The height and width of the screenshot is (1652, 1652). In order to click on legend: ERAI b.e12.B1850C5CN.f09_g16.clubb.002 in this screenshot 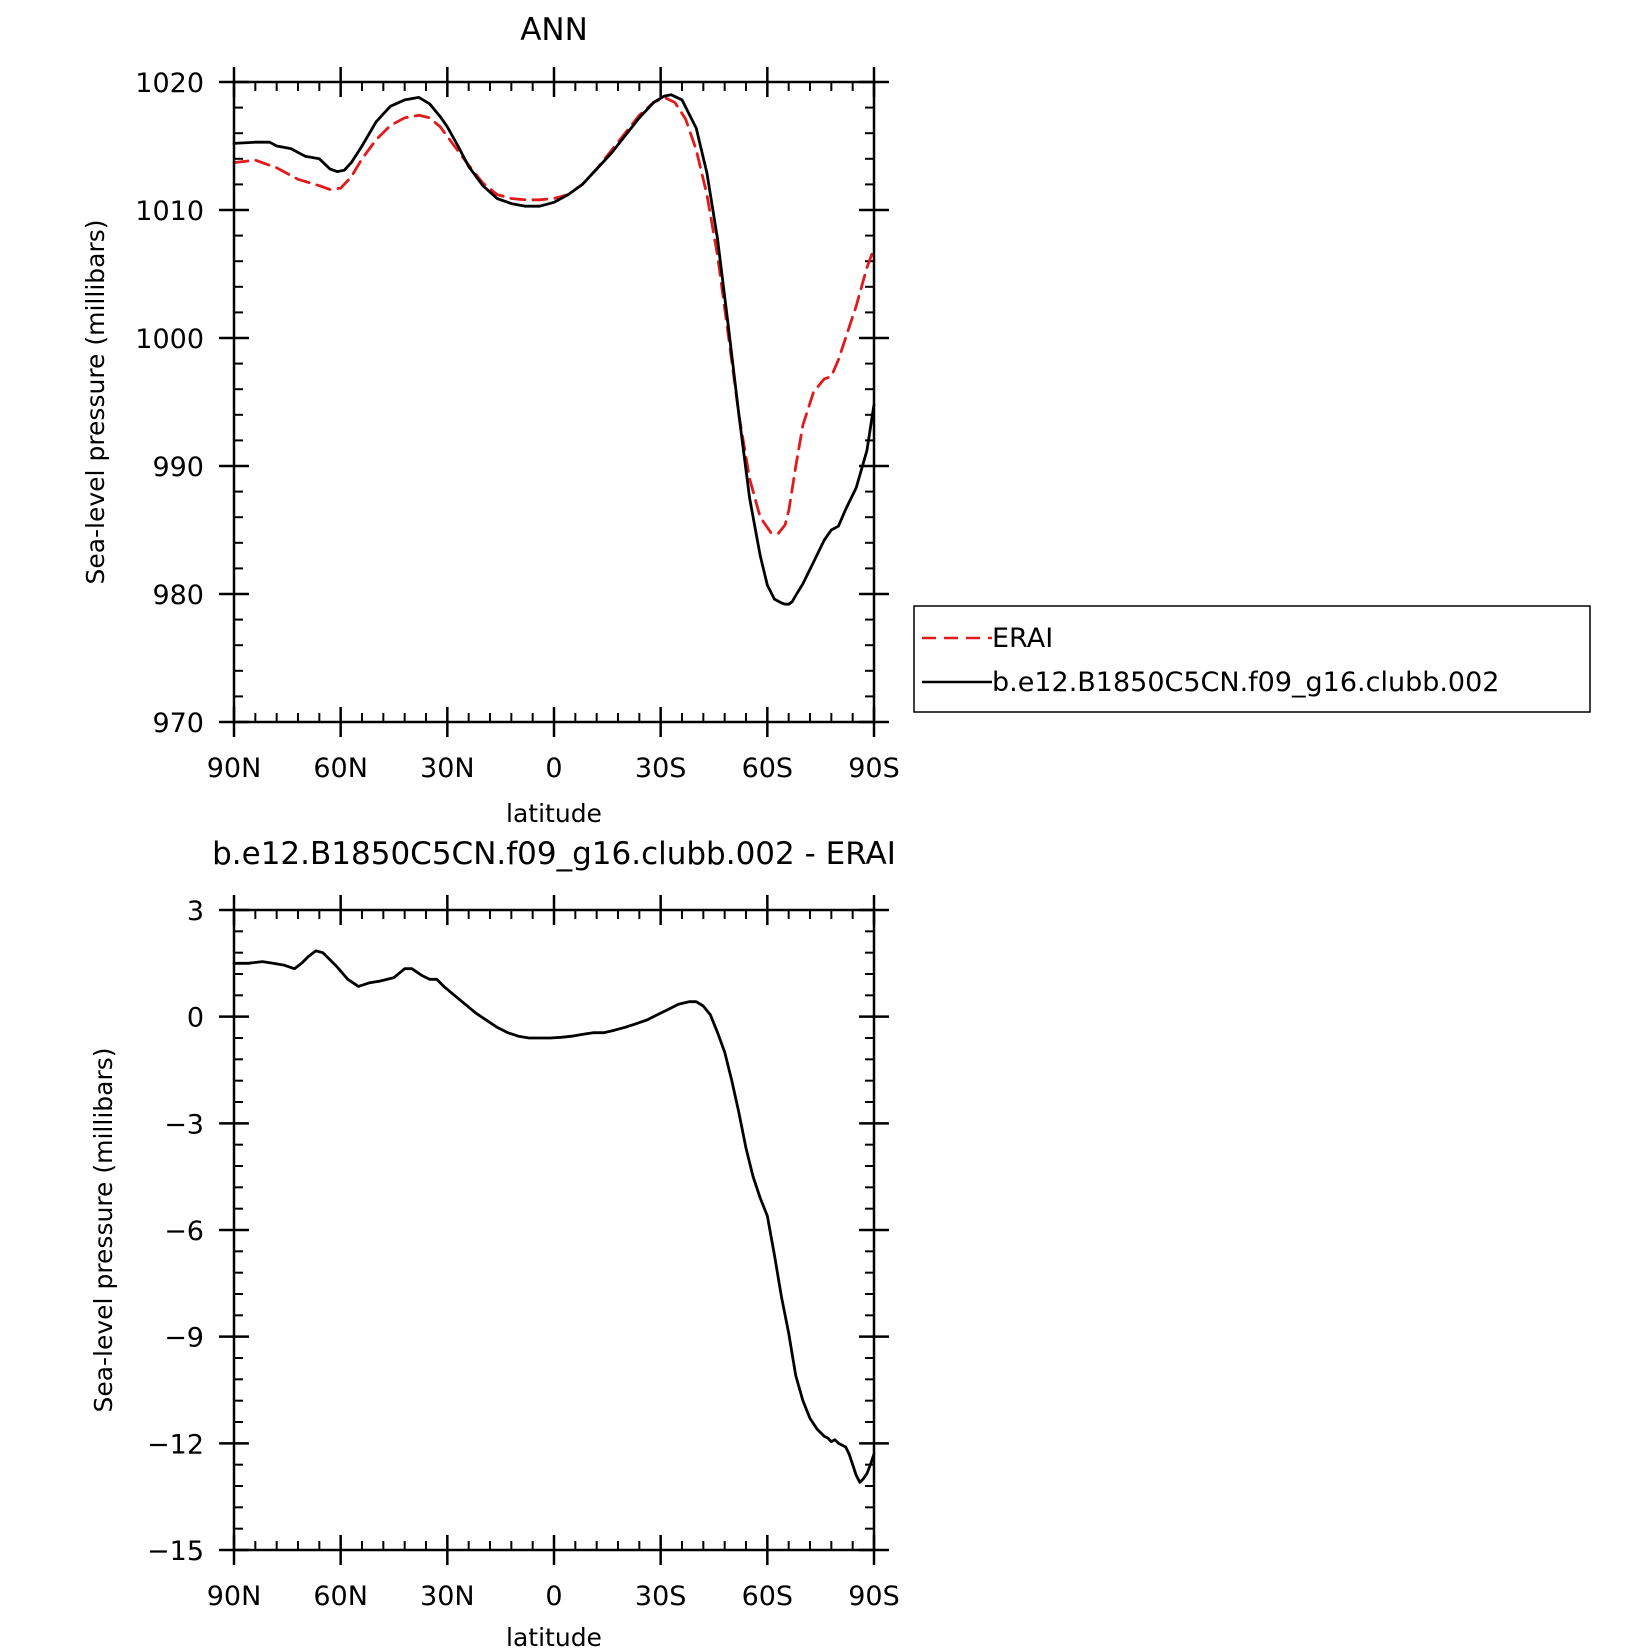, I will do `click(1252, 659)`.